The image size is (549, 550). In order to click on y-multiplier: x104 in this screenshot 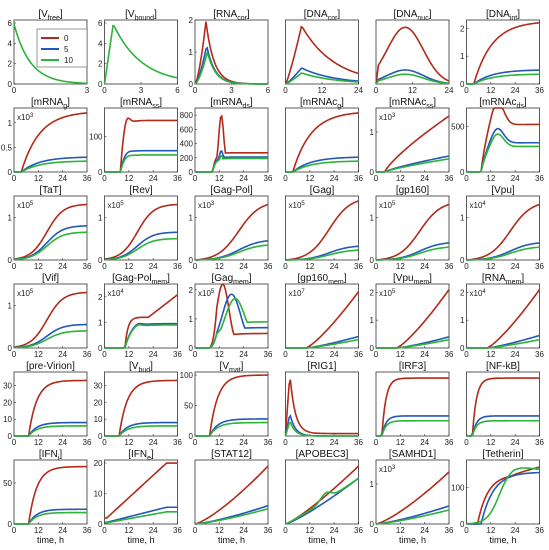, I will do `click(478, 205)`.